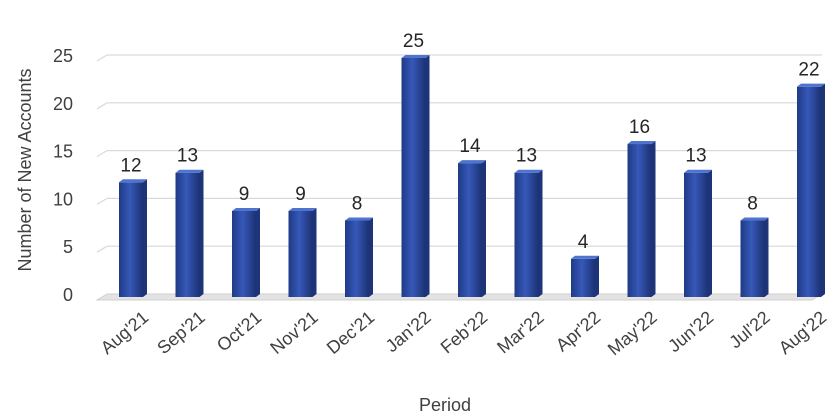 This screenshot has height=417, width=836. Describe the element at coordinates (63, 199) in the screenshot. I see `y-tick-label: 10` at that location.